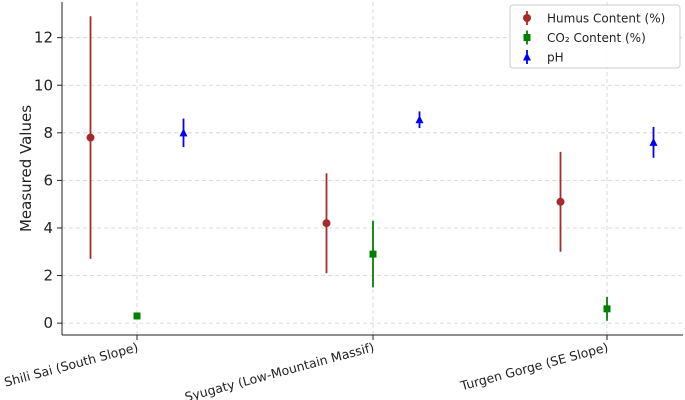 This screenshot has width=685, height=400. I want to click on y-tick-label: 10, so click(43, 85).